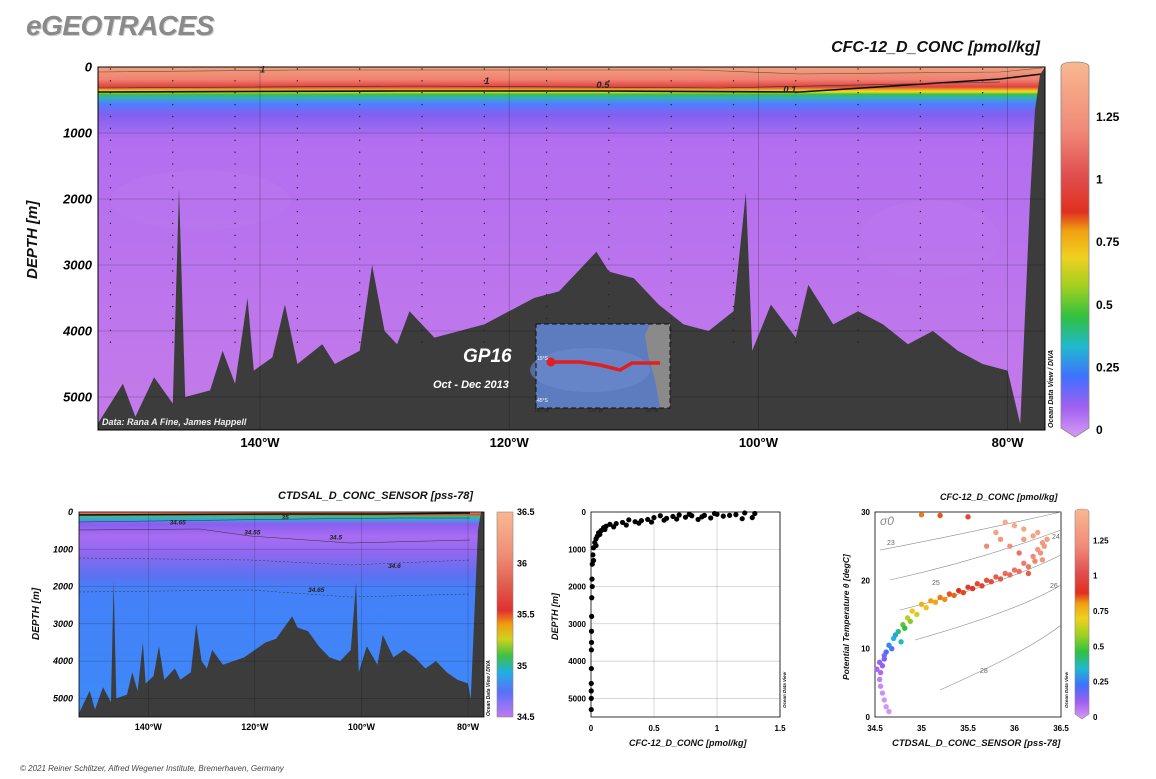 Image resolution: width=1156 pixels, height=779 pixels. Describe the element at coordinates (89, 67) in the screenshot. I see `y-tick-label: 0` at that location.